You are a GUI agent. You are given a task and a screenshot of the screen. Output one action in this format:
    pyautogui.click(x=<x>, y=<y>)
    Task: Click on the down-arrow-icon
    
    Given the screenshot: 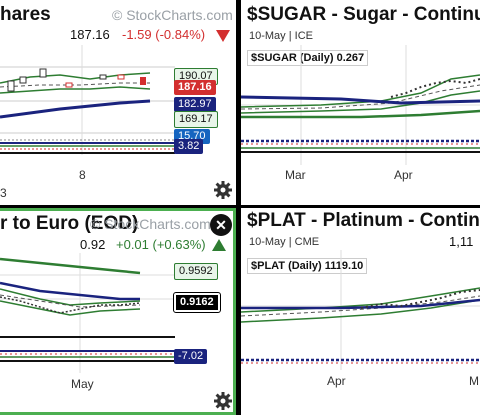 What is the action you would take?
    pyautogui.click(x=223, y=36)
    